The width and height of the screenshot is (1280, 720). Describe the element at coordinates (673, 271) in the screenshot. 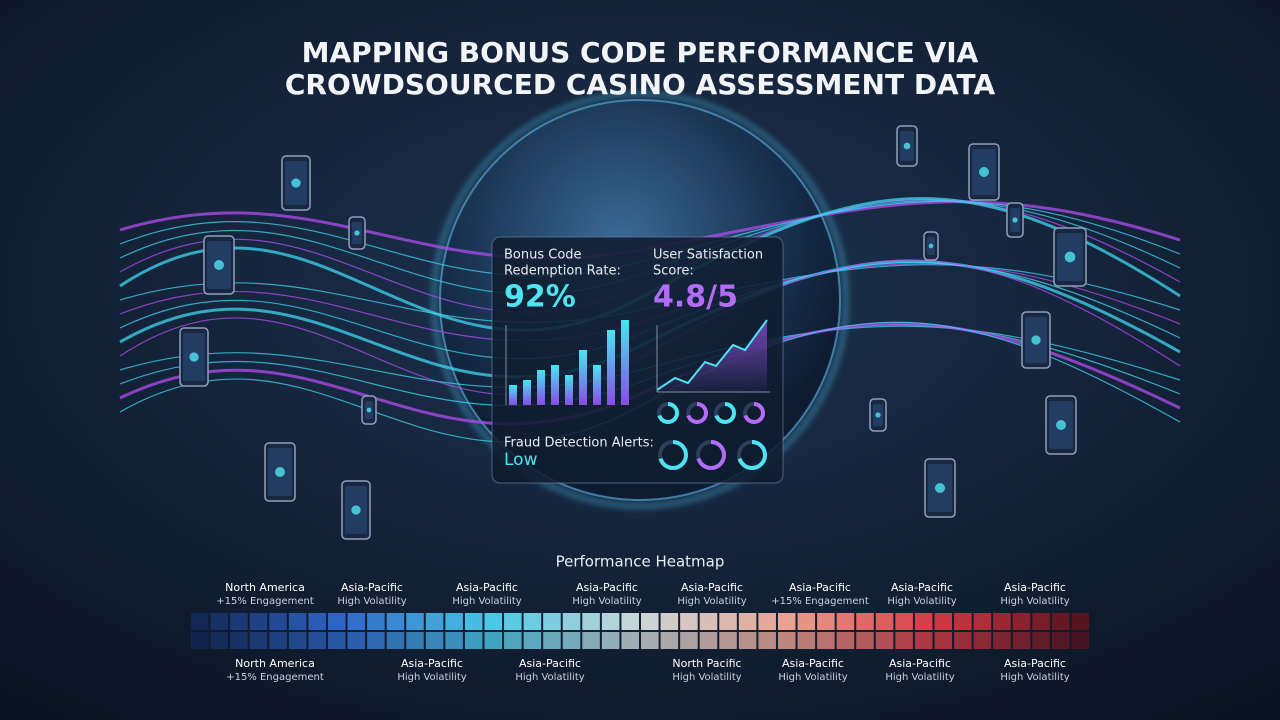

I see `stat-label: Score:` at that location.